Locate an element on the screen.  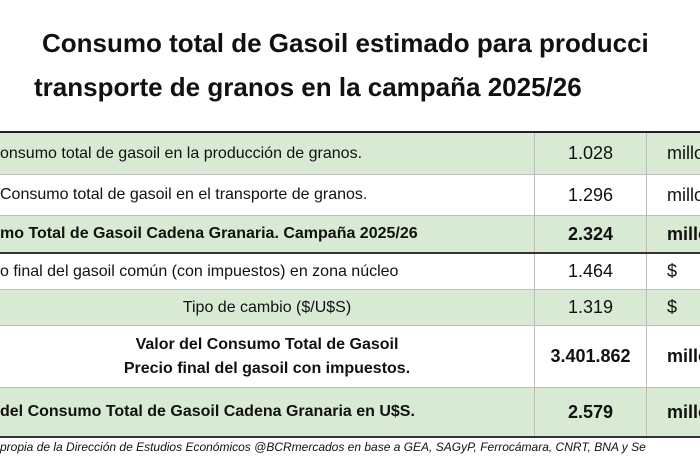
table-row-tipo-cambio: Tipo de cambio ($/U$S) 1.319 $ is located at coordinates (350, 308).